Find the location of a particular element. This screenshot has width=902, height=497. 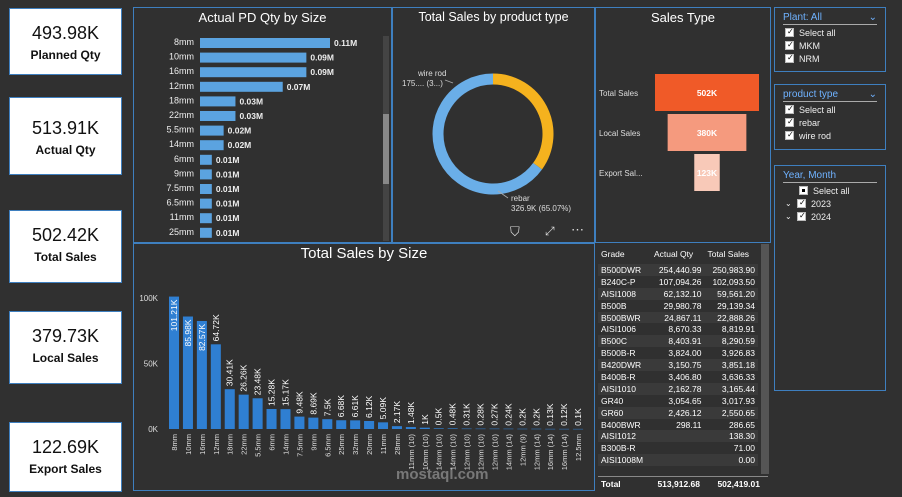

column-value-label: 0.12K is located at coordinates (564, 414).